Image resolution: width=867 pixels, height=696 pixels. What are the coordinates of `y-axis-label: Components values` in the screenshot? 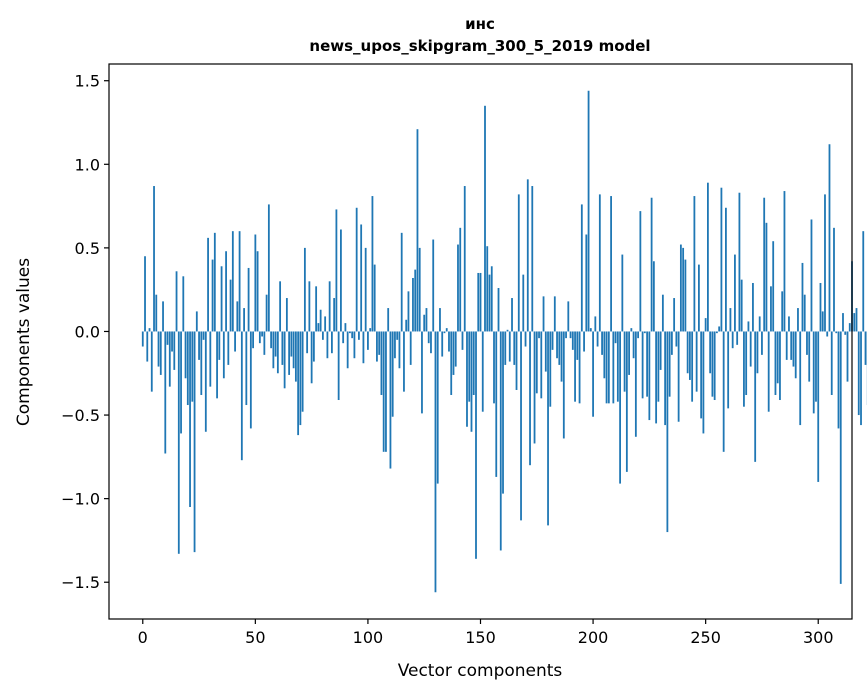 It's located at (24, 342).